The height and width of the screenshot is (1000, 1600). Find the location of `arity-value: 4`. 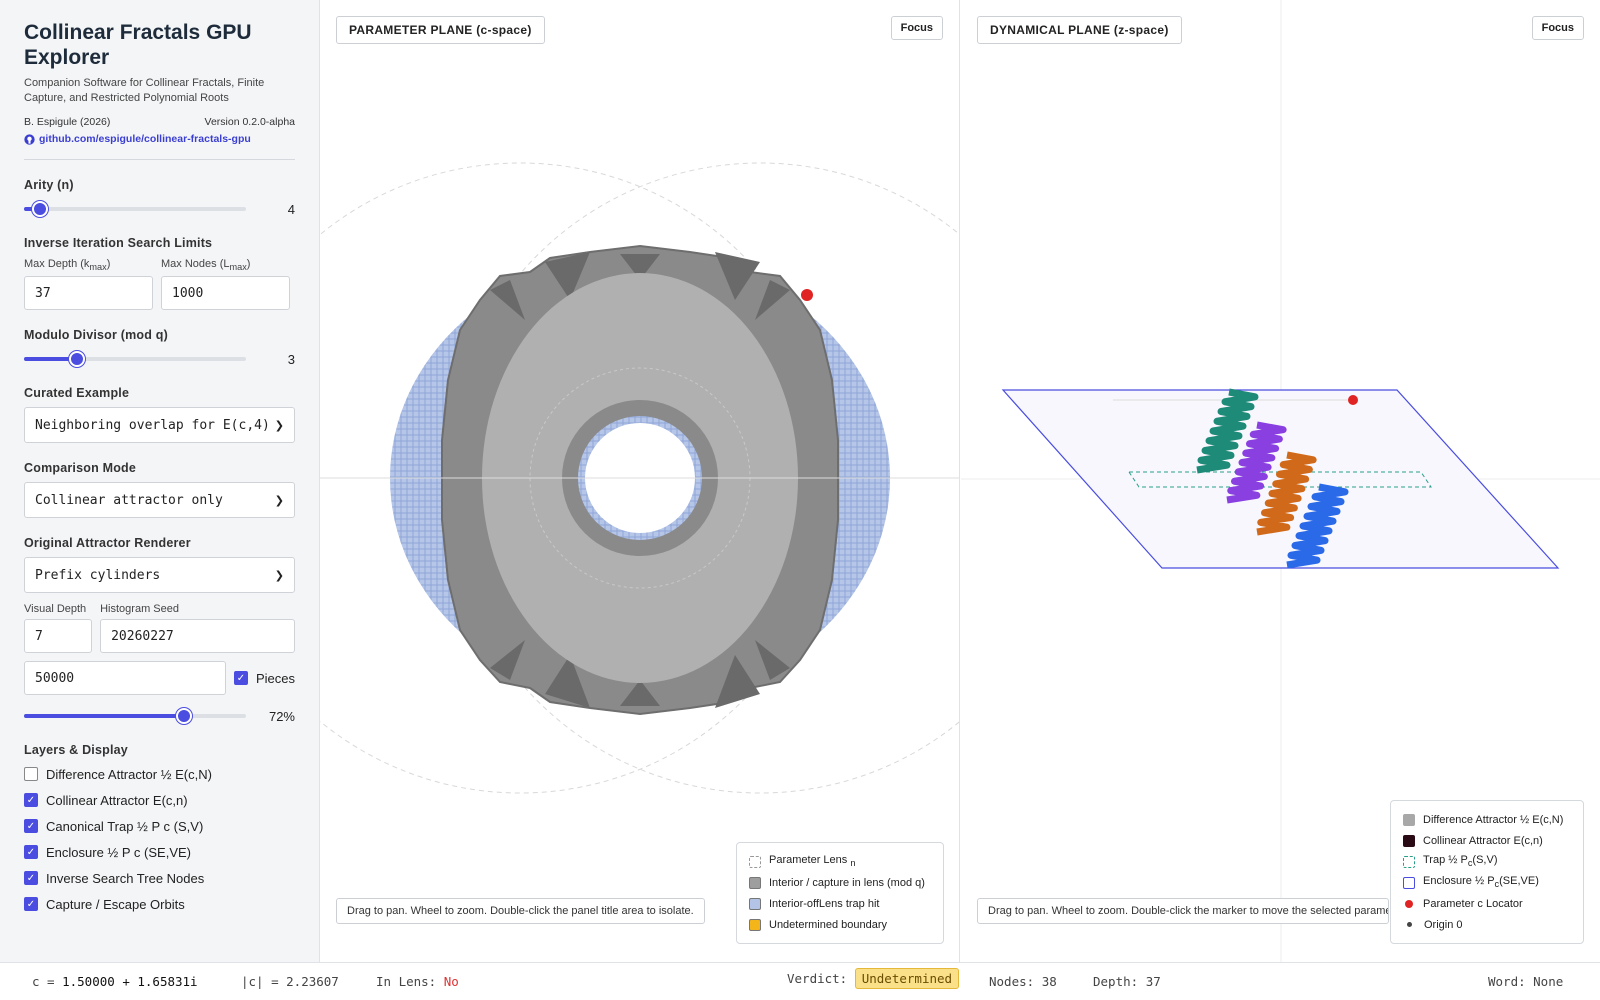

arity-value: 4 is located at coordinates (291, 209).